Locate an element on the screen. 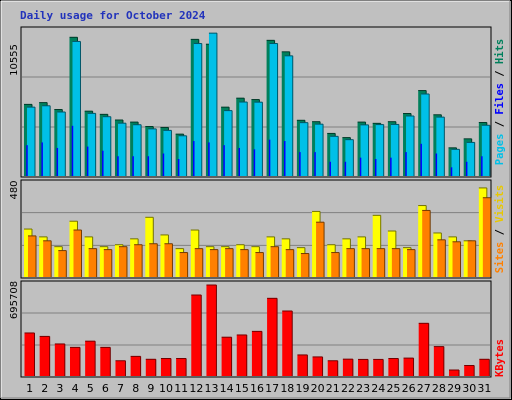  x-tick-label: 7 is located at coordinates (120, 388).